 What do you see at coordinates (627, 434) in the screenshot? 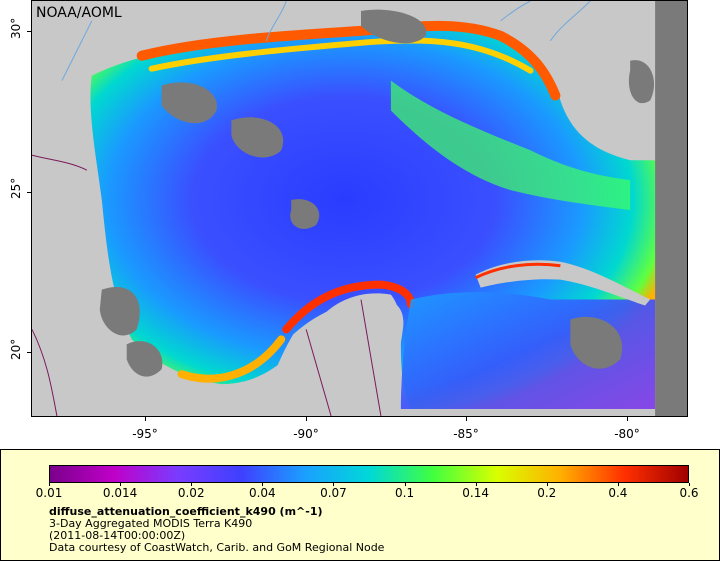
I see `lon-label-80: -80°` at bounding box center [627, 434].